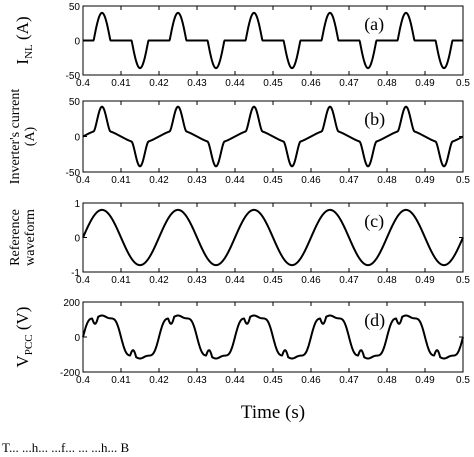  I want to click on panel-label: (b), so click(374, 119).